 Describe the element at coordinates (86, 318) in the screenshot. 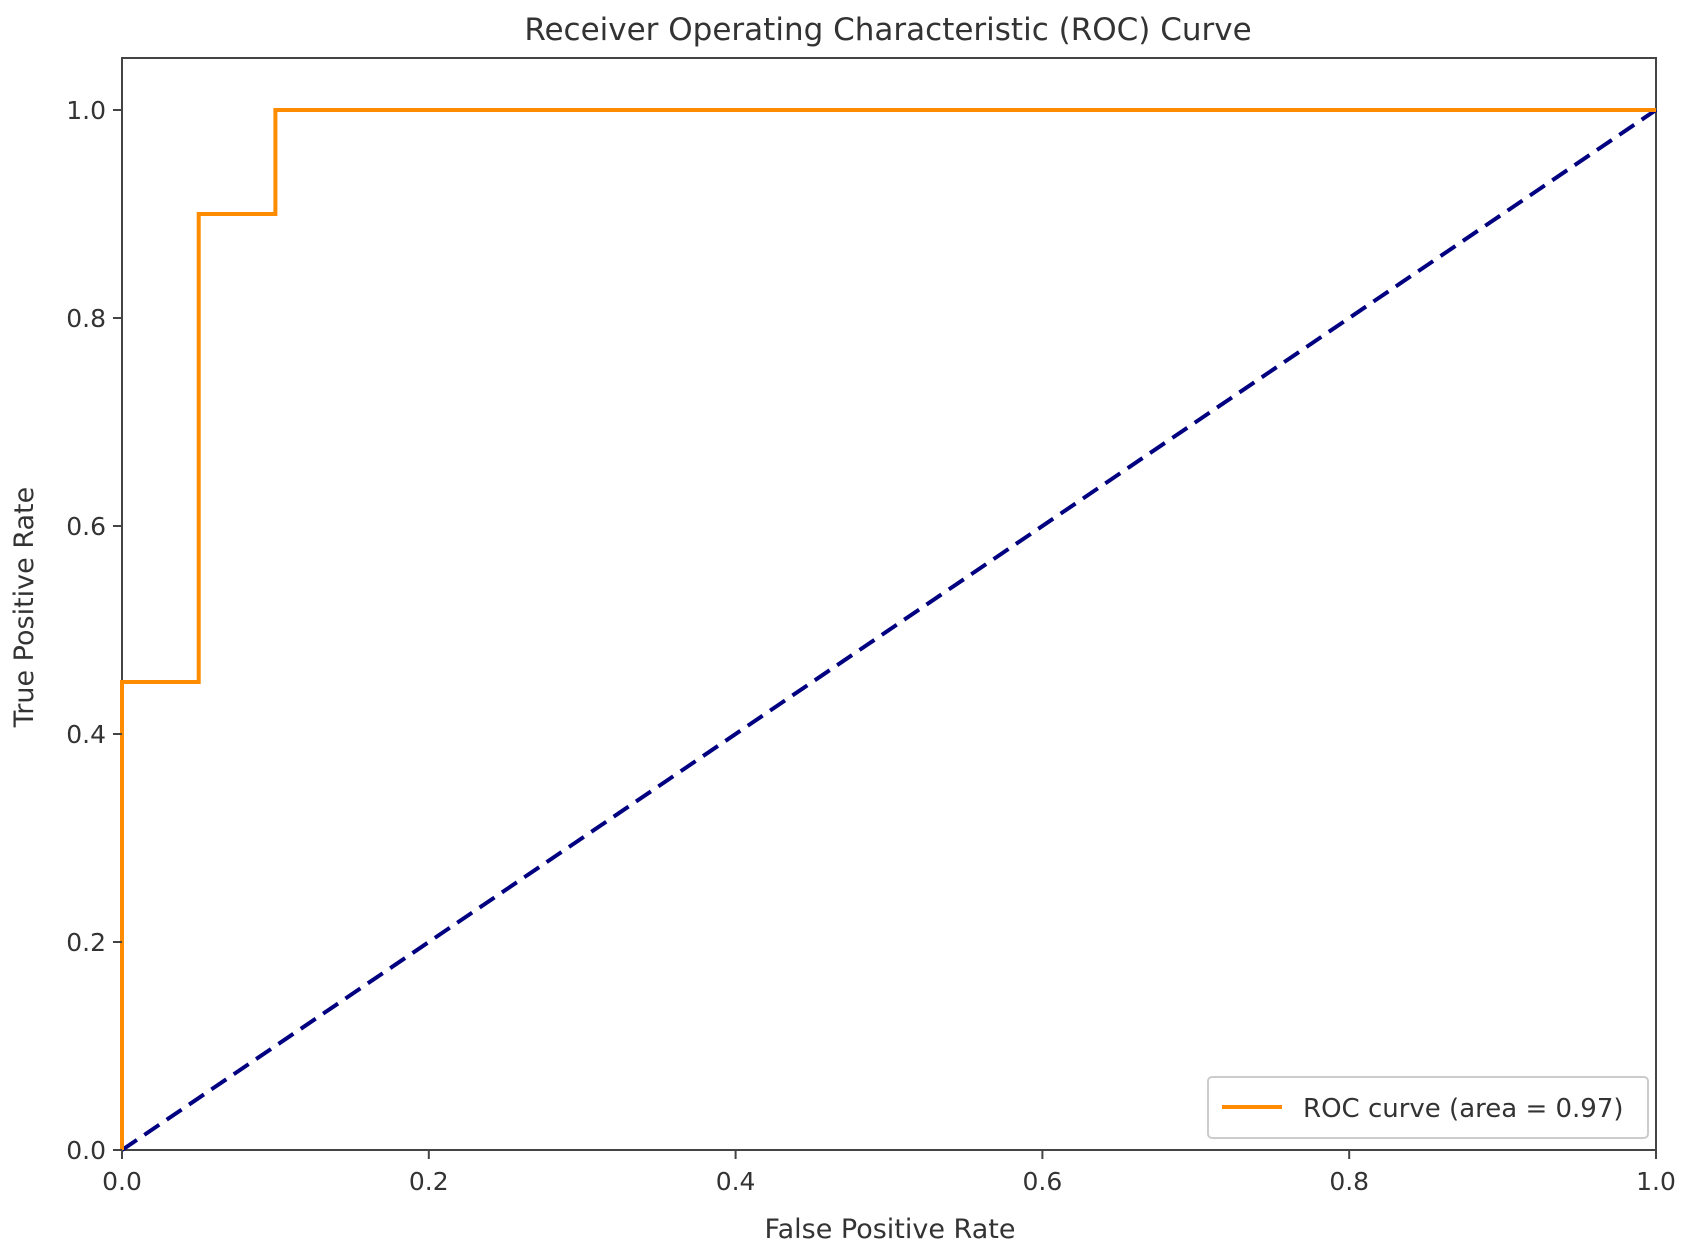

I see `y-tick-label: 0.8` at that location.